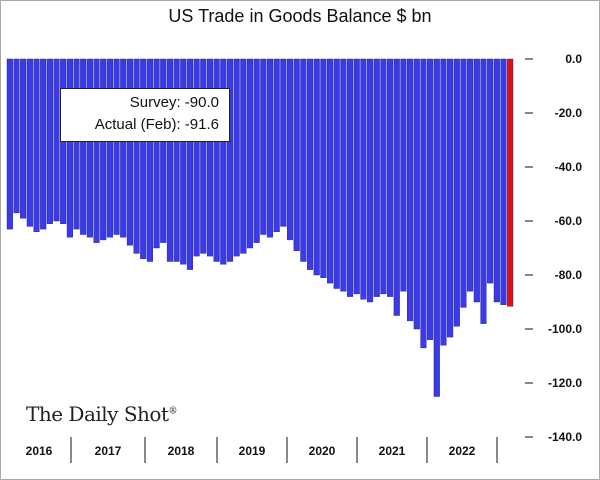  Describe the element at coordinates (172, 411) in the screenshot. I see `logo-mark: ®` at that location.